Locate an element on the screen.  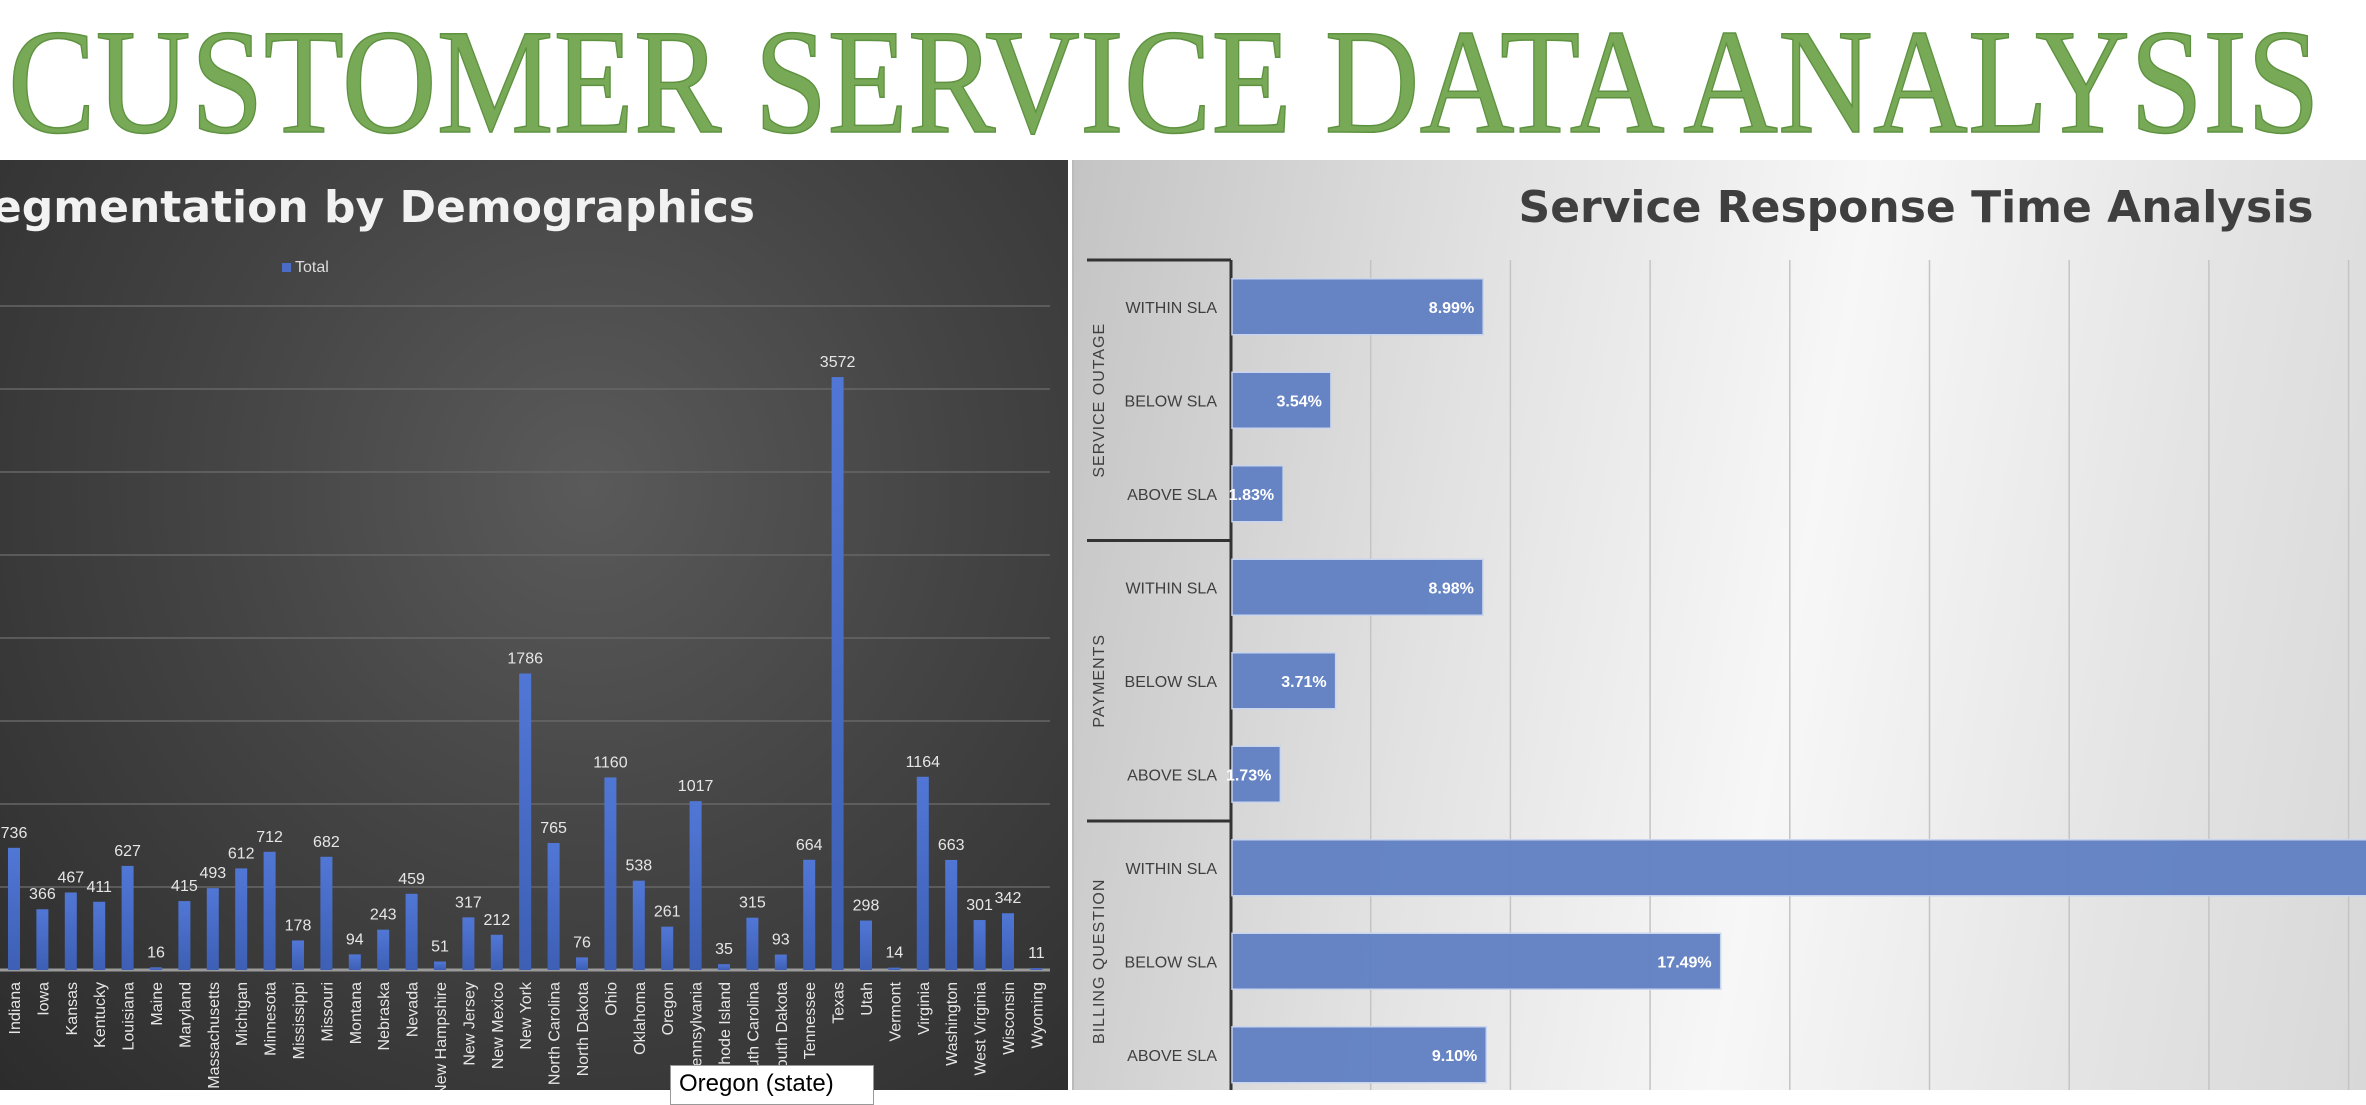
bar-service-outage-above-sla is located at coordinates (1257, 494).